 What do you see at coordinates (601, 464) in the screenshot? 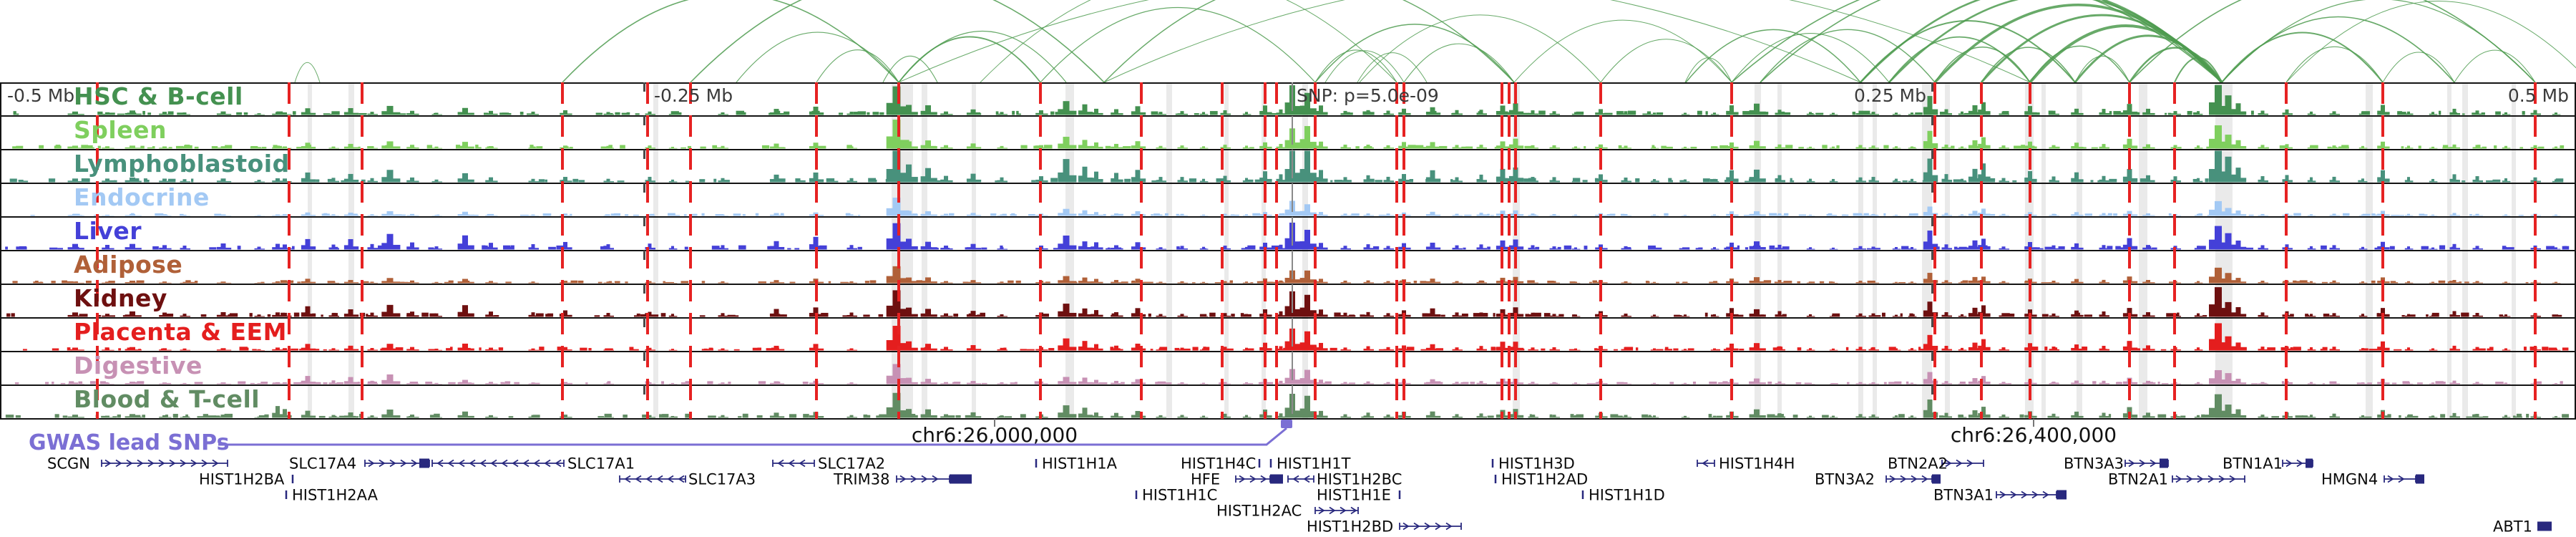
I see `gene-label-SLC17A1: SLC17A1` at bounding box center [601, 464].